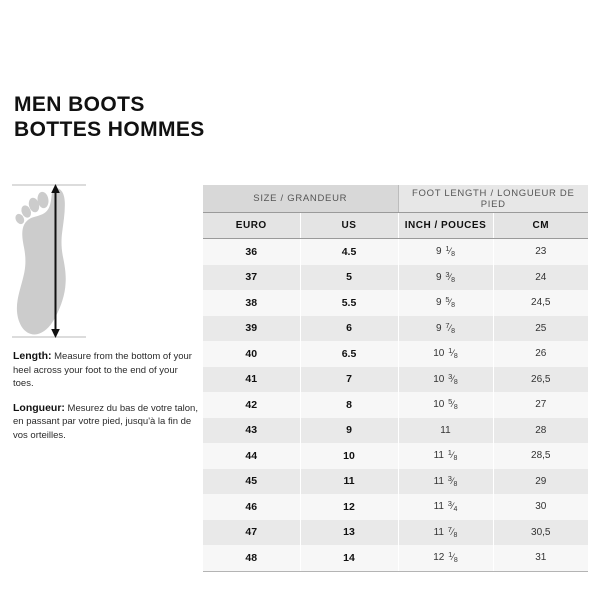  What do you see at coordinates (446, 456) in the screenshot?
I see `cell-inch: 11 1⁄8` at bounding box center [446, 456].